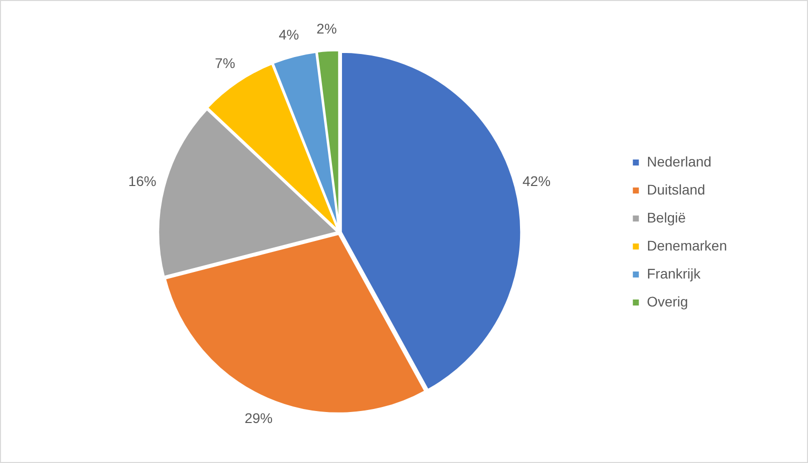 The image size is (808, 463). I want to click on data-label: 16%, so click(142, 180).